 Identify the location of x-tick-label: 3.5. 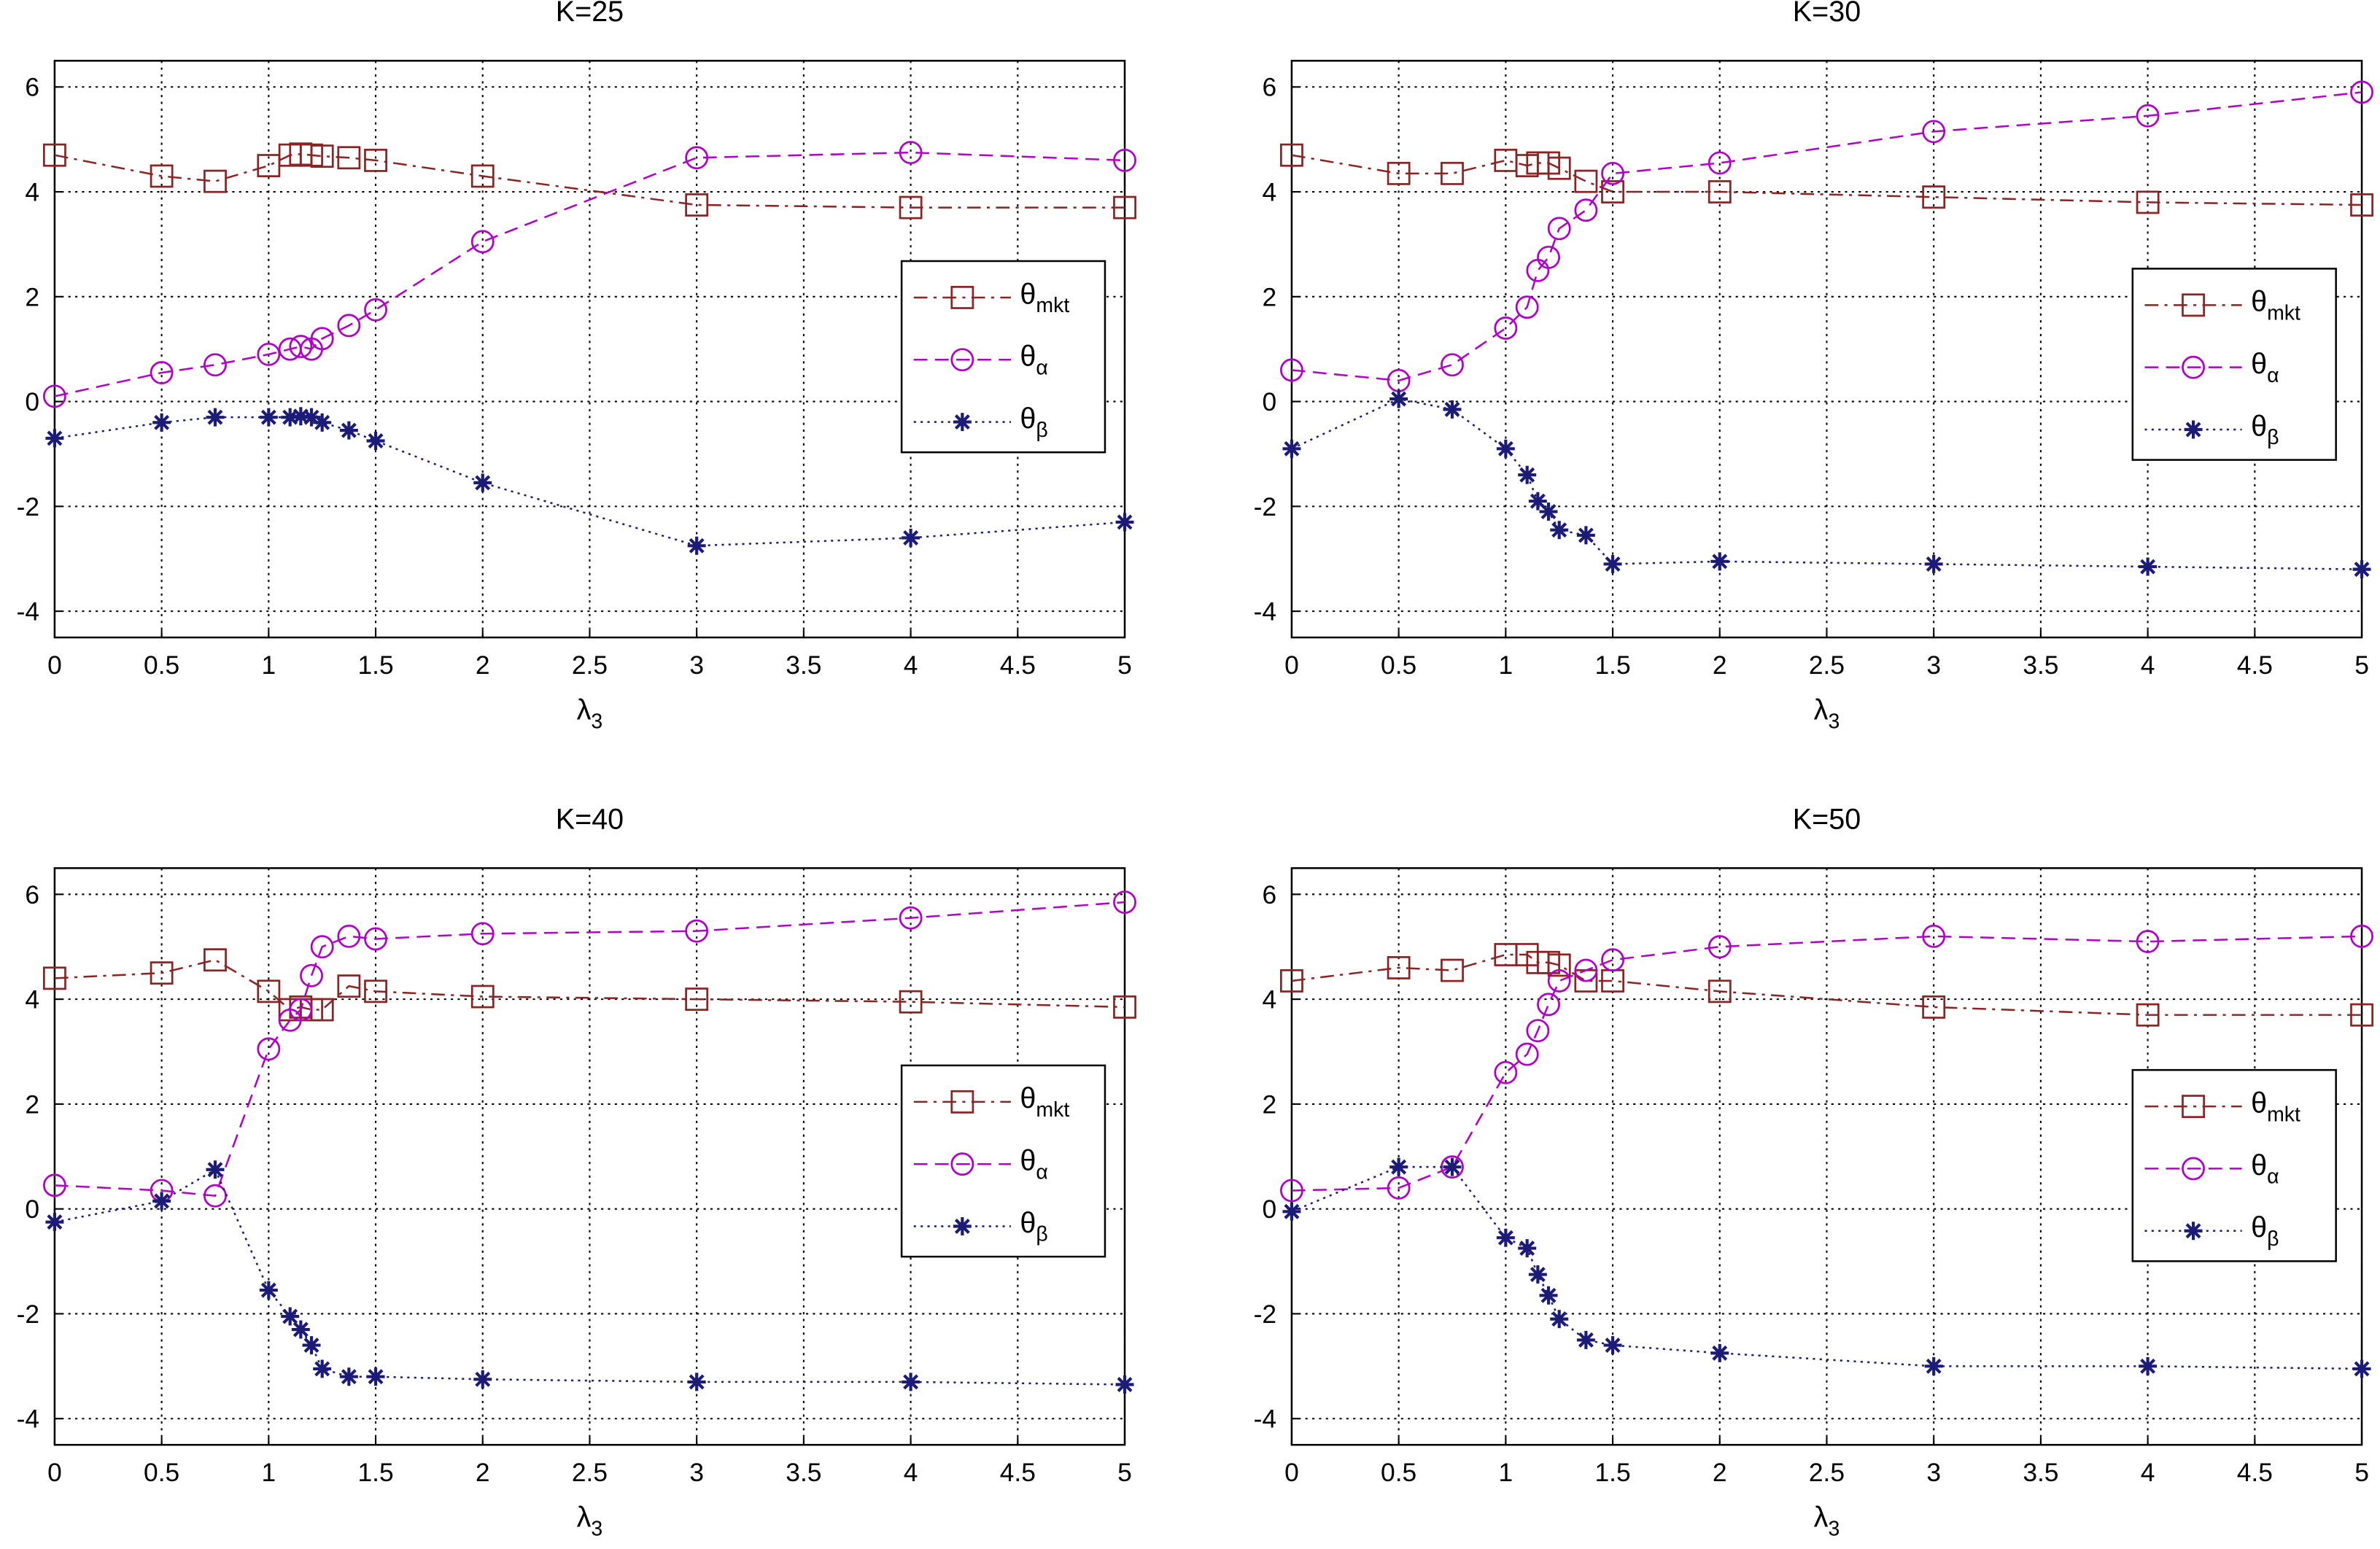
(2040, 1473).